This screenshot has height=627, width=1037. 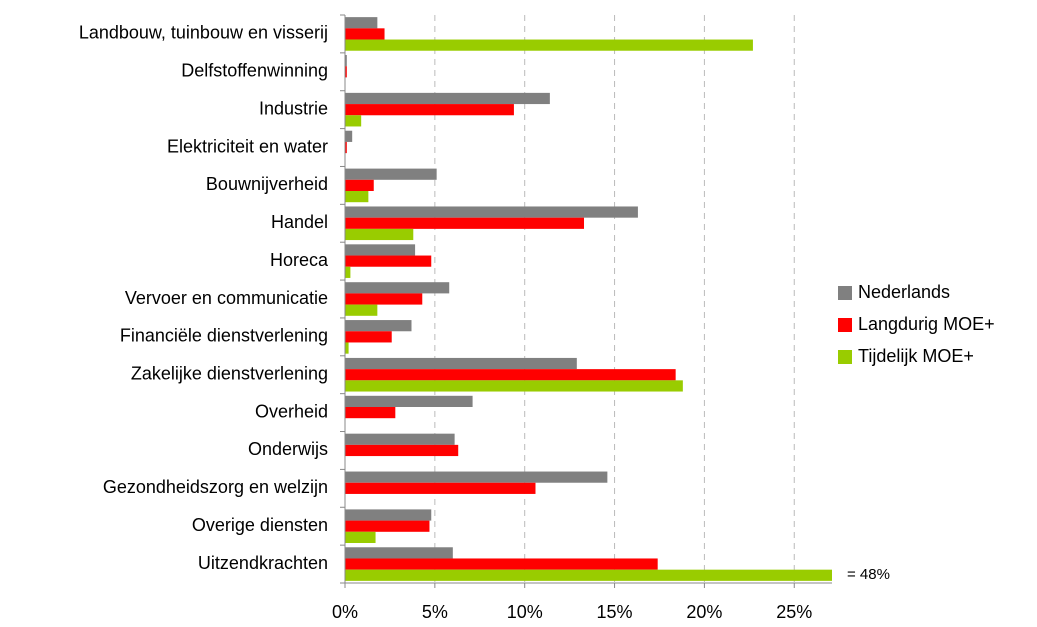 What do you see at coordinates (254, 71) in the screenshot?
I see `y-tick-label: Delfstoffenwinning` at bounding box center [254, 71].